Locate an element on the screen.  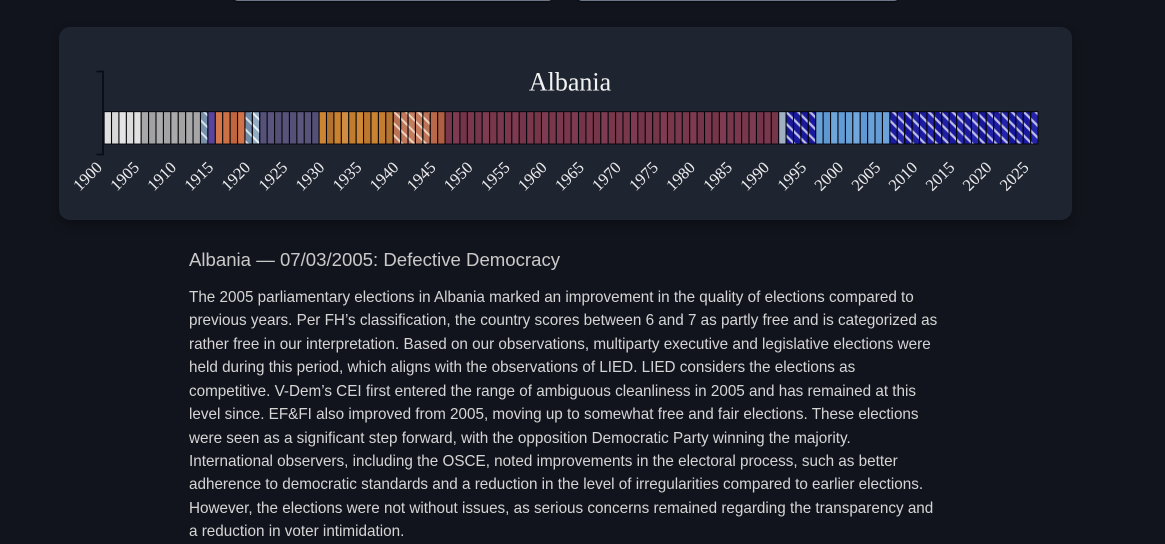
svg-text: 2015 is located at coordinates (940, 176).